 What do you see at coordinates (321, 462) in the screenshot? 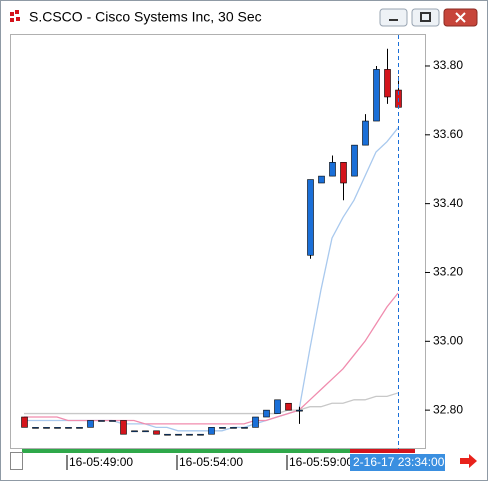
I see `x-tick-label: 16-05:59:00` at bounding box center [321, 462].